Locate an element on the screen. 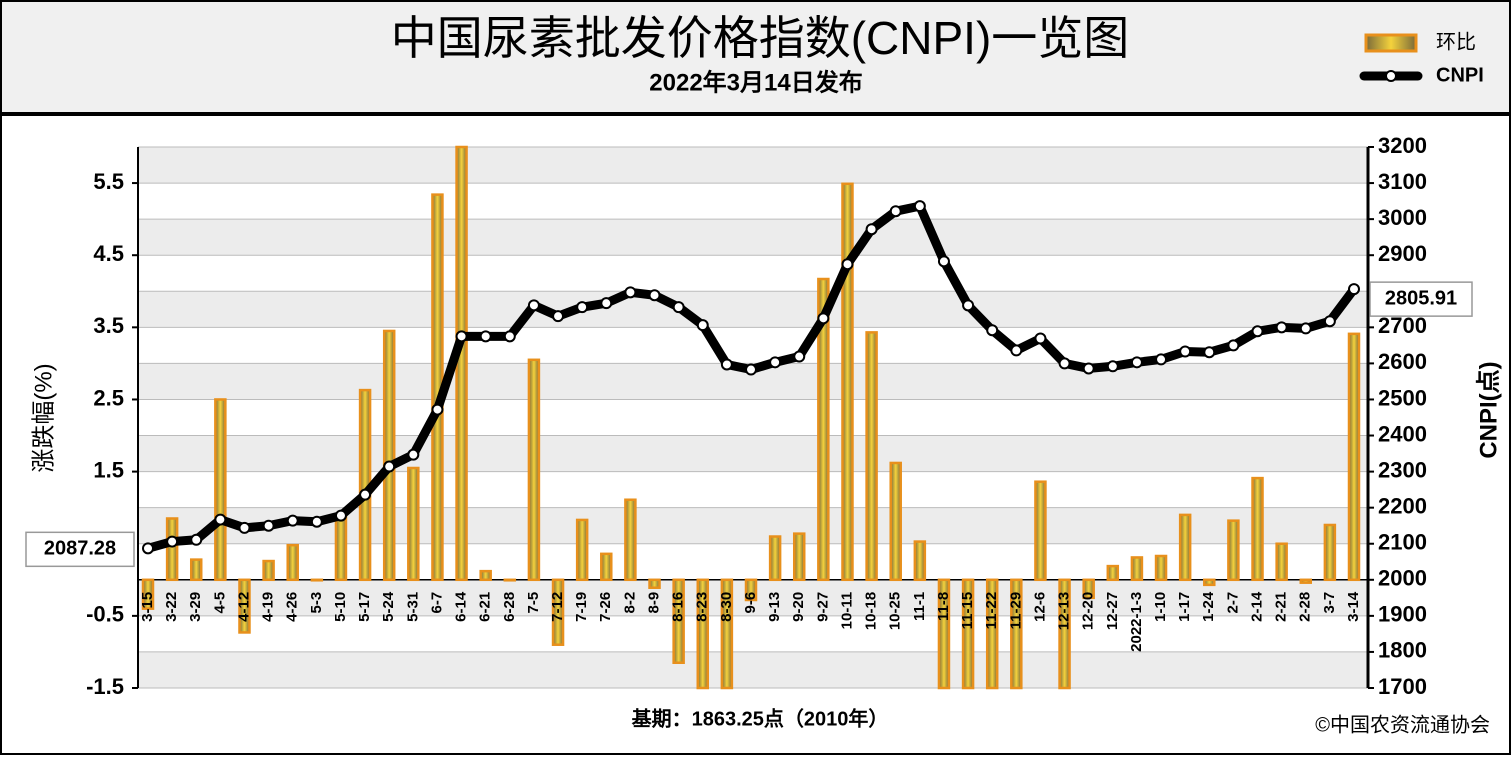  x-tick-label: 11-15 is located at coordinates (967, 611).